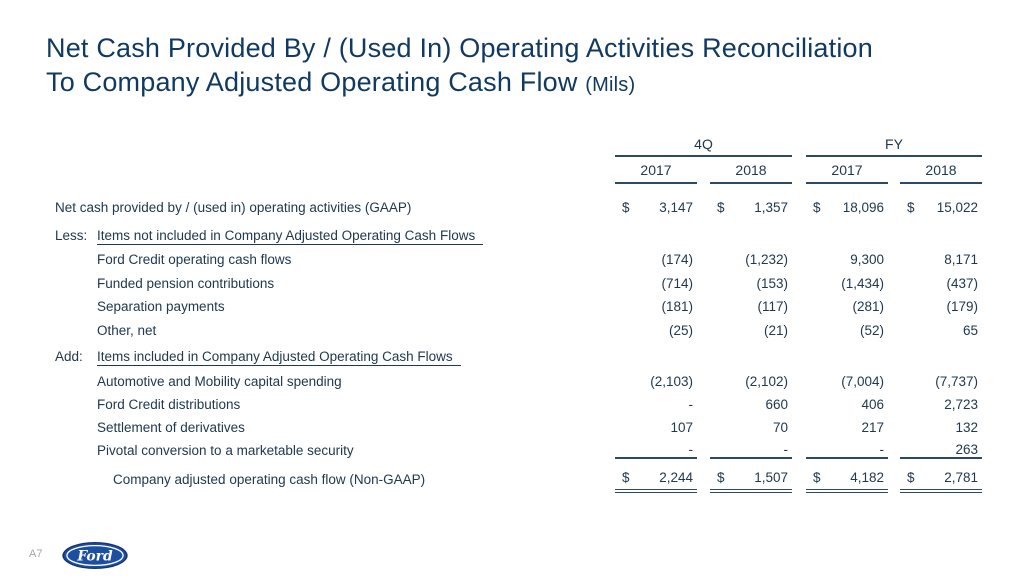 Image resolution: width=1024 pixels, height=576 pixels. I want to click on value-cell: (179), so click(962, 307).